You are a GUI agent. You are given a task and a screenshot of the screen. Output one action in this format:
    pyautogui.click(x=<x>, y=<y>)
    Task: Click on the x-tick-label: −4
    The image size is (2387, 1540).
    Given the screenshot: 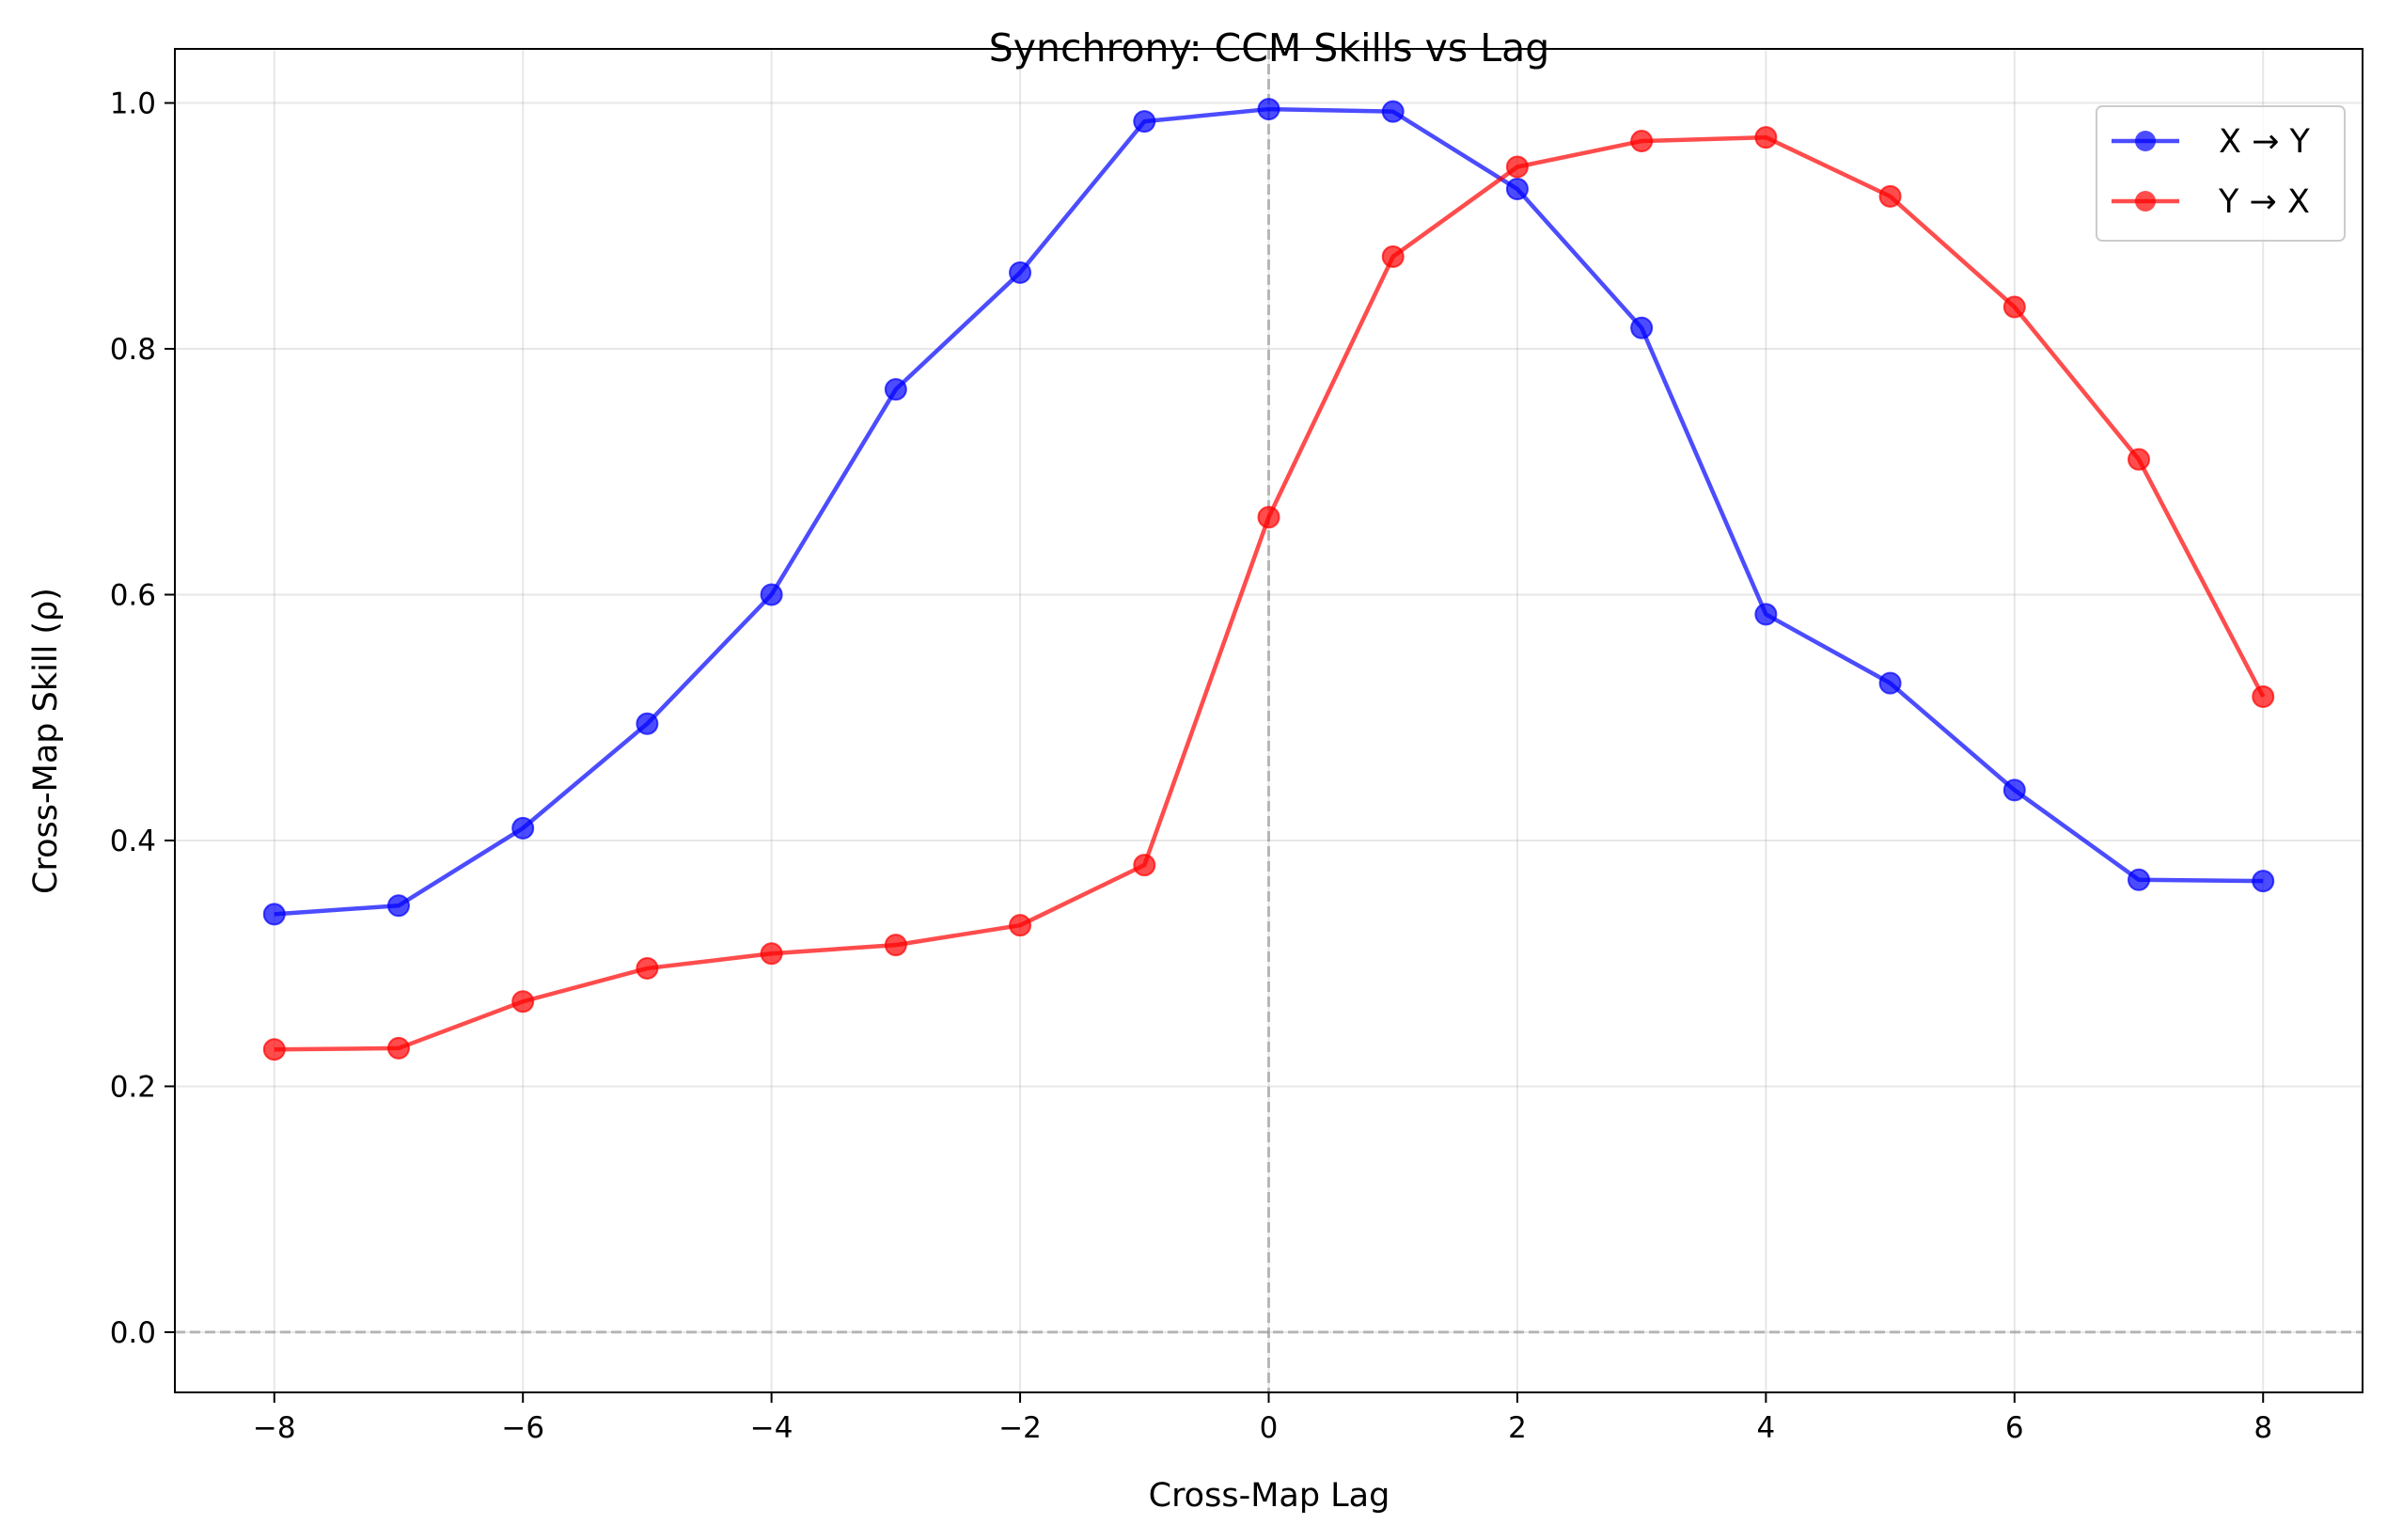 What is the action you would take?
    pyautogui.click(x=771, y=1428)
    